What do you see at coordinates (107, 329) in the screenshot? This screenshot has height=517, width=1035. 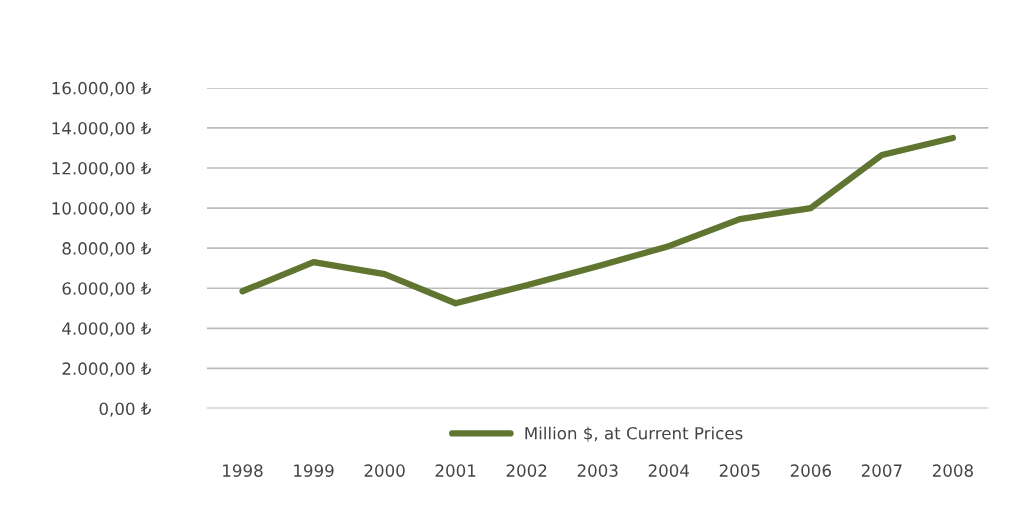 I see `y-tick-label: 4.000,00 ₺` at bounding box center [107, 329].